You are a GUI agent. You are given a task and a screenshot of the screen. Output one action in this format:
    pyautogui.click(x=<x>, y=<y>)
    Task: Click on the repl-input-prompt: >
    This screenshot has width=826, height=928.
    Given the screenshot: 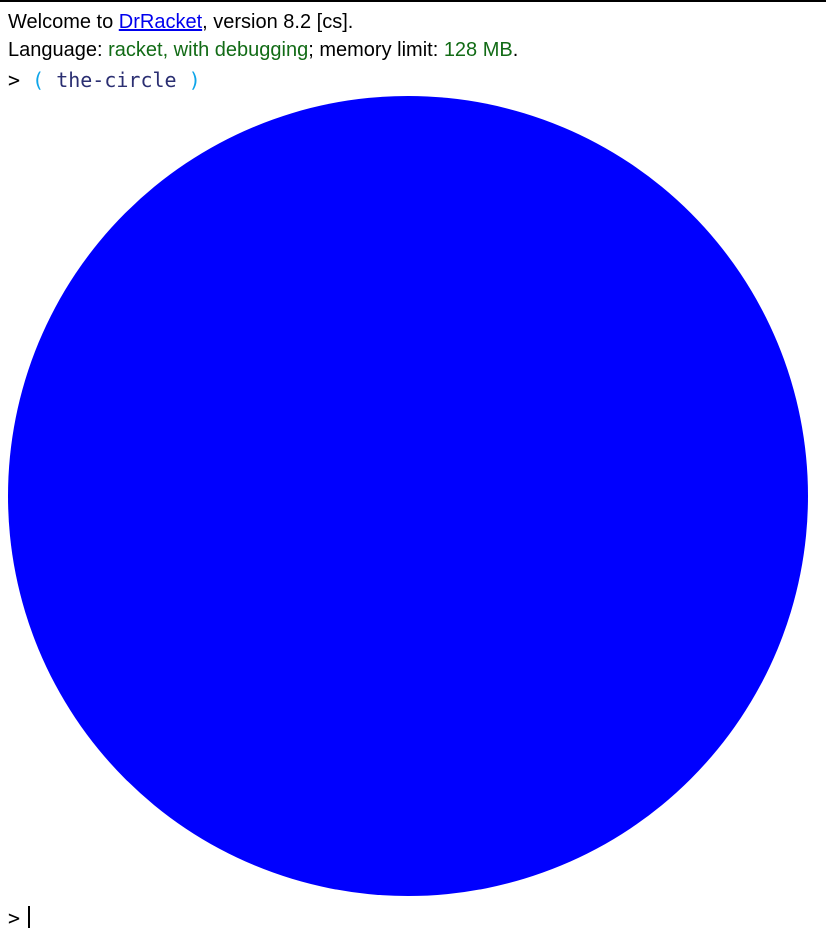 What is the action you would take?
    pyautogui.click(x=14, y=917)
    